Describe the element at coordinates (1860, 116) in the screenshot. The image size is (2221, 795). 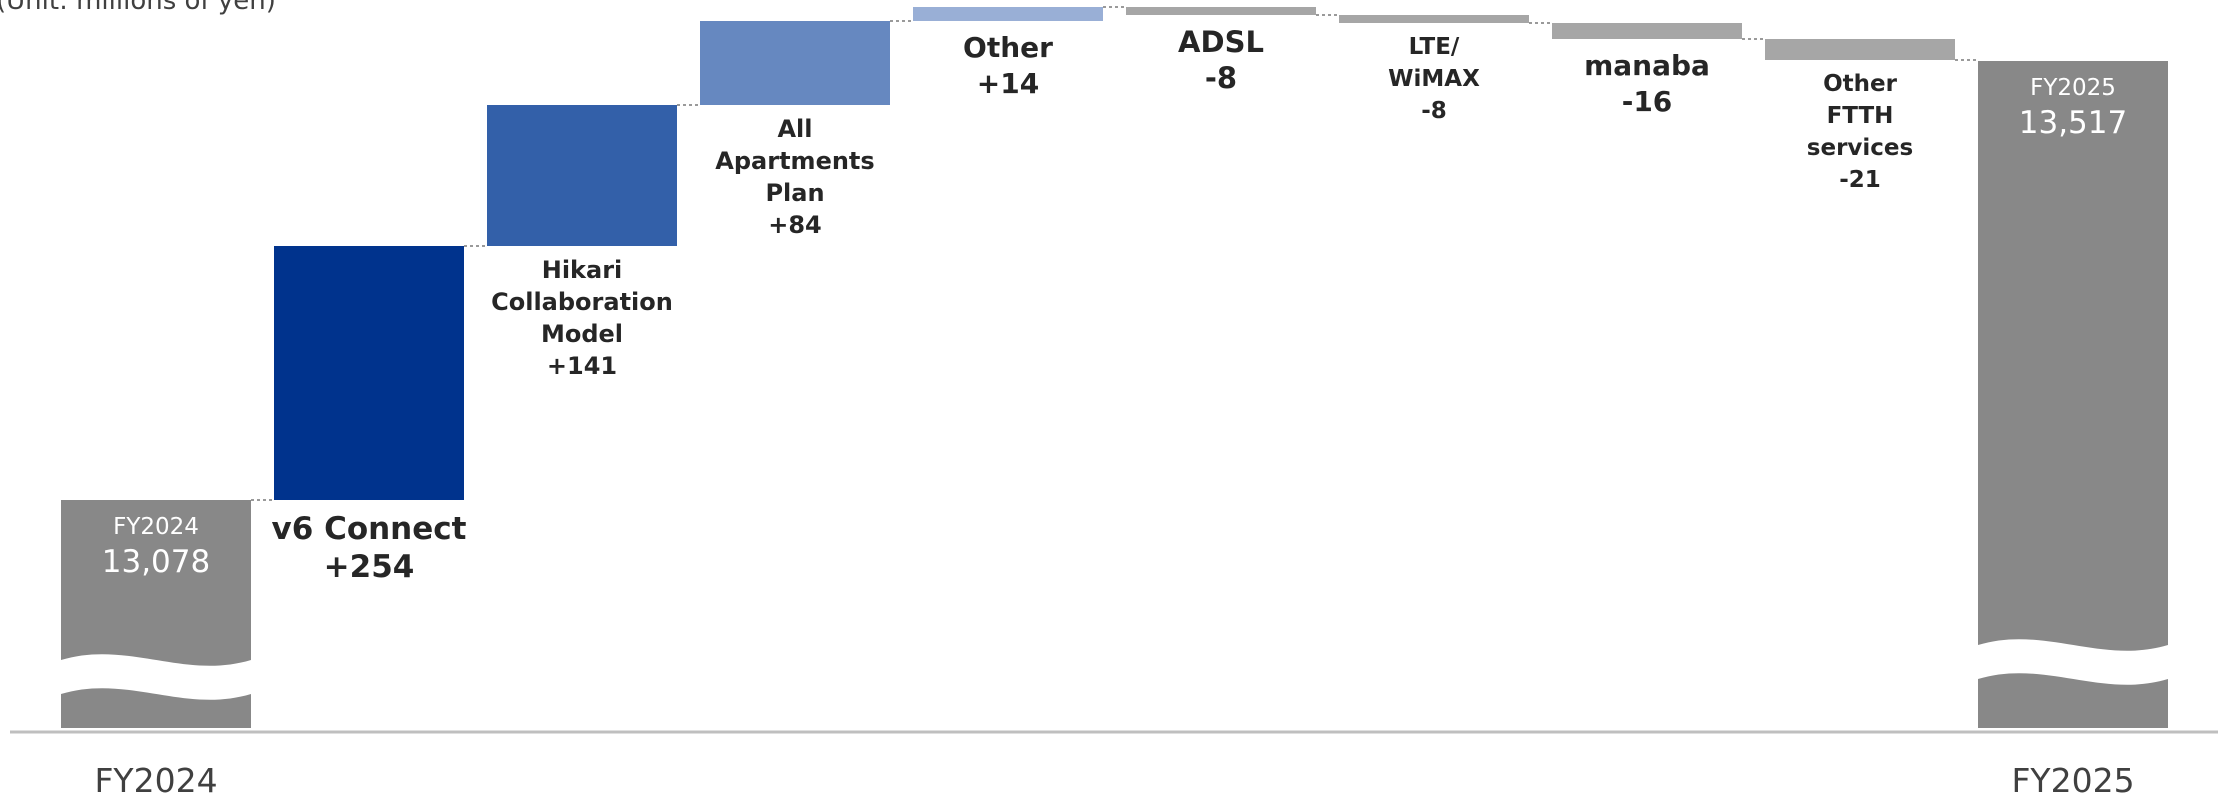
I see `category-label: FTTH` at that location.